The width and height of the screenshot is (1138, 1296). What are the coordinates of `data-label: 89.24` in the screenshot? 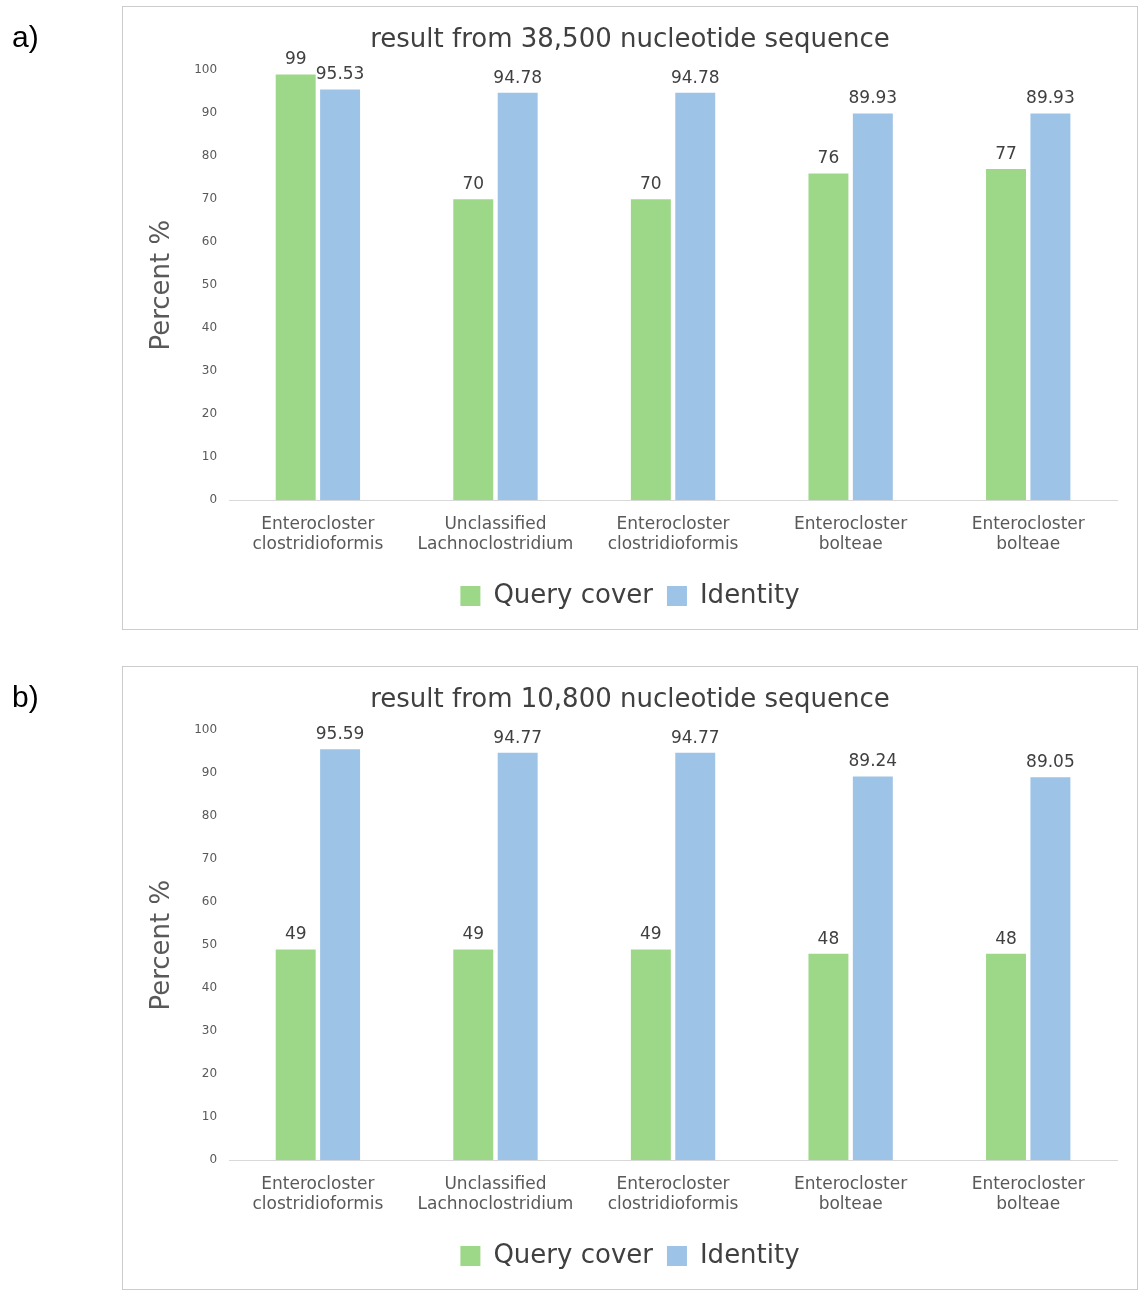 It's located at (873, 760).